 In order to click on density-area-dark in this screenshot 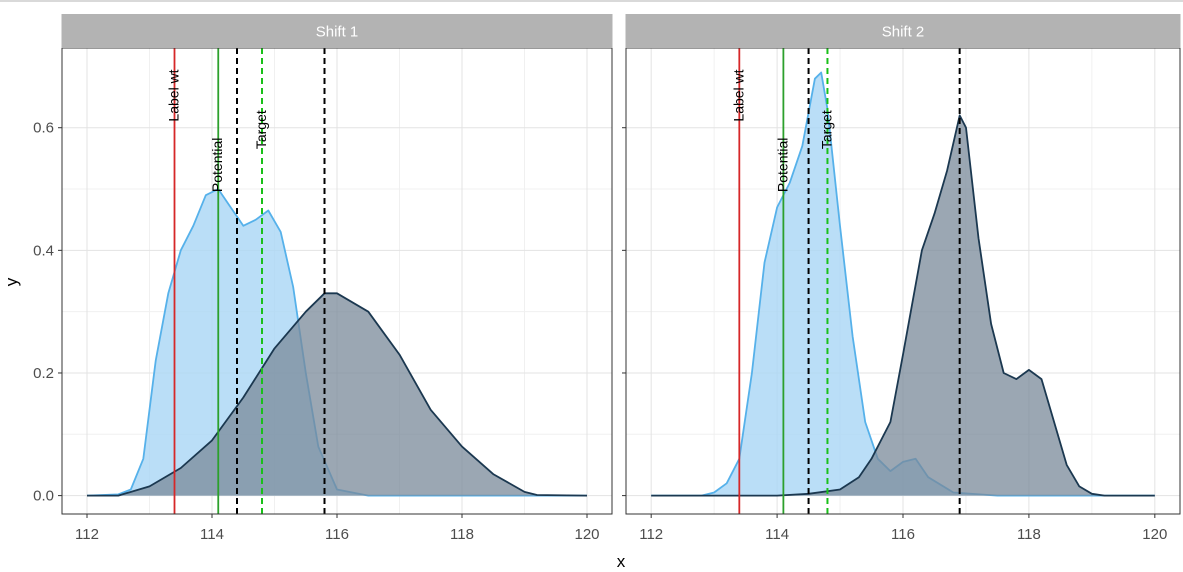, I will do `click(337, 394)`.